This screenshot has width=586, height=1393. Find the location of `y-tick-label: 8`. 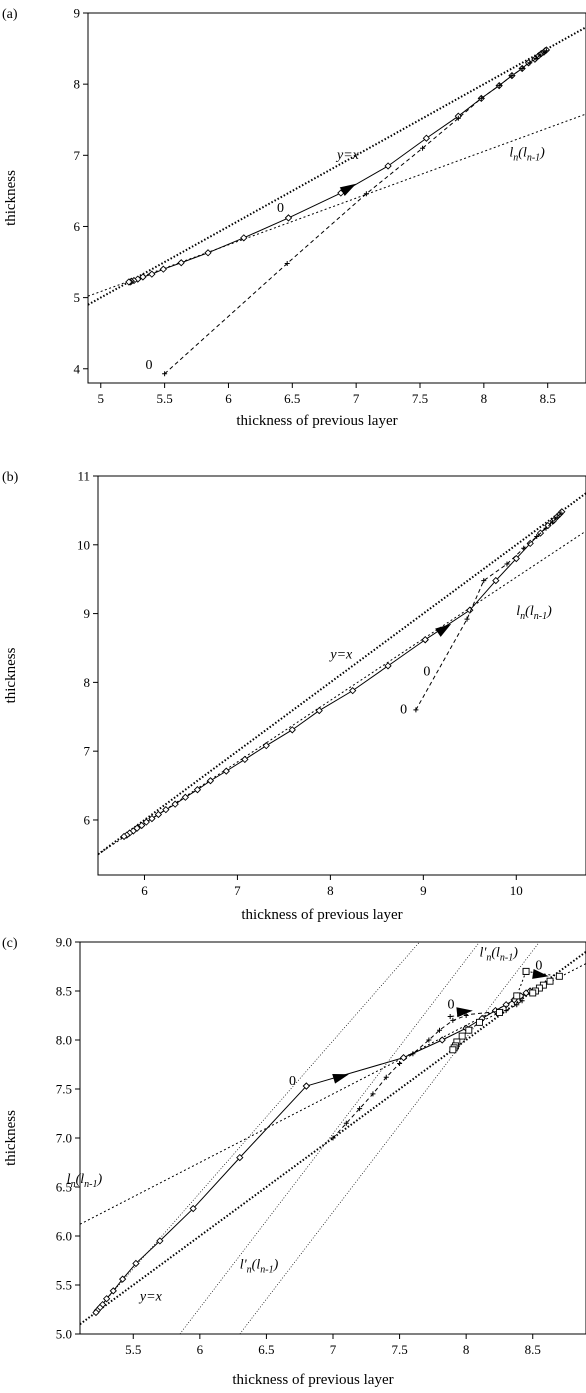

y-tick-label: 8 is located at coordinates (87, 682).